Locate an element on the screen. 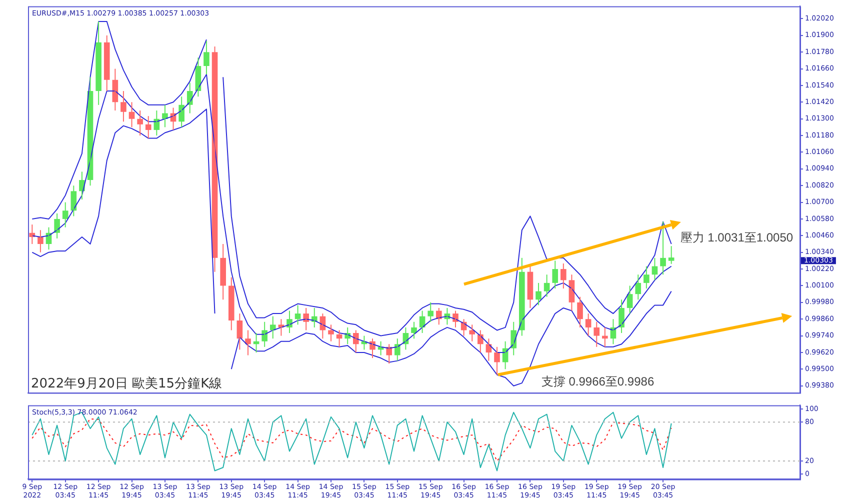 This screenshot has height=501, width=865. annotation: 2022年9月20日 歐美15分鐘K線 is located at coordinates (126, 384).